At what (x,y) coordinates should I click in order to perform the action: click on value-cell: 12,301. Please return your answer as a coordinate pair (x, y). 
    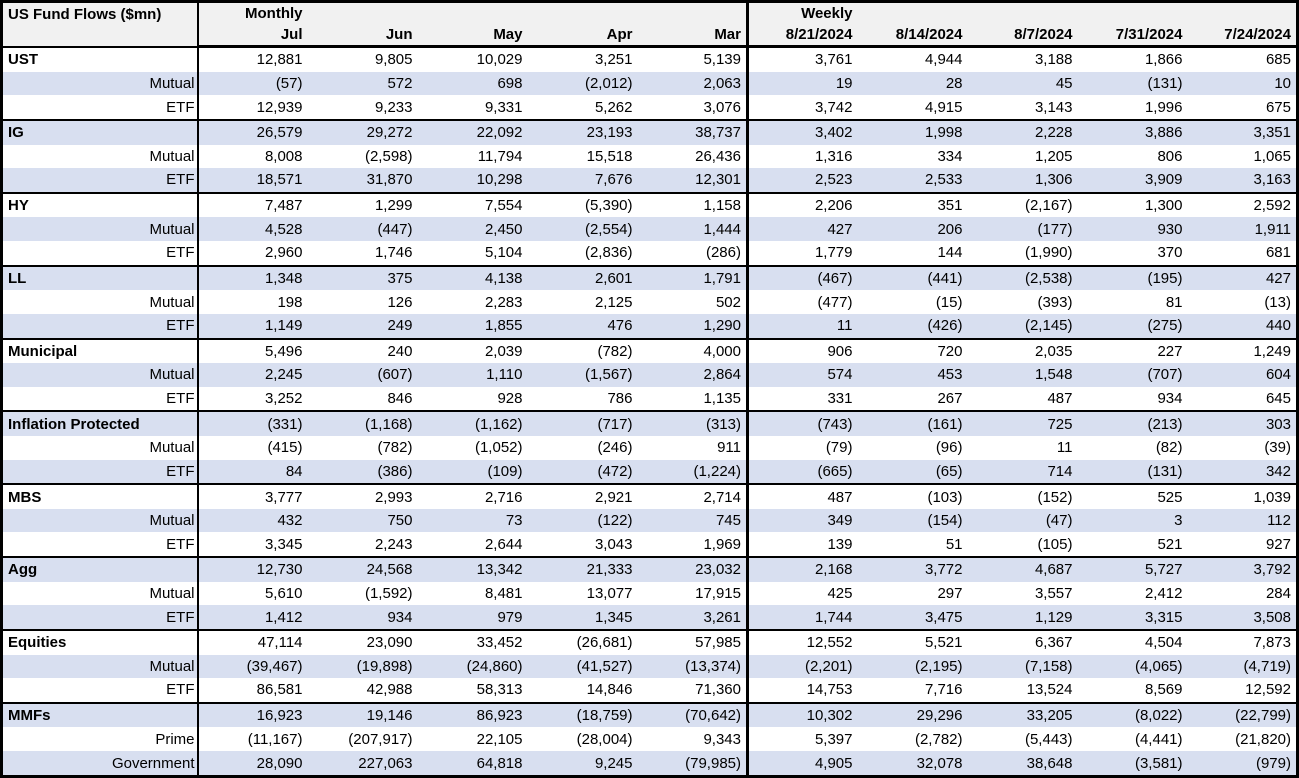
    Looking at the image, I should click on (692, 180).